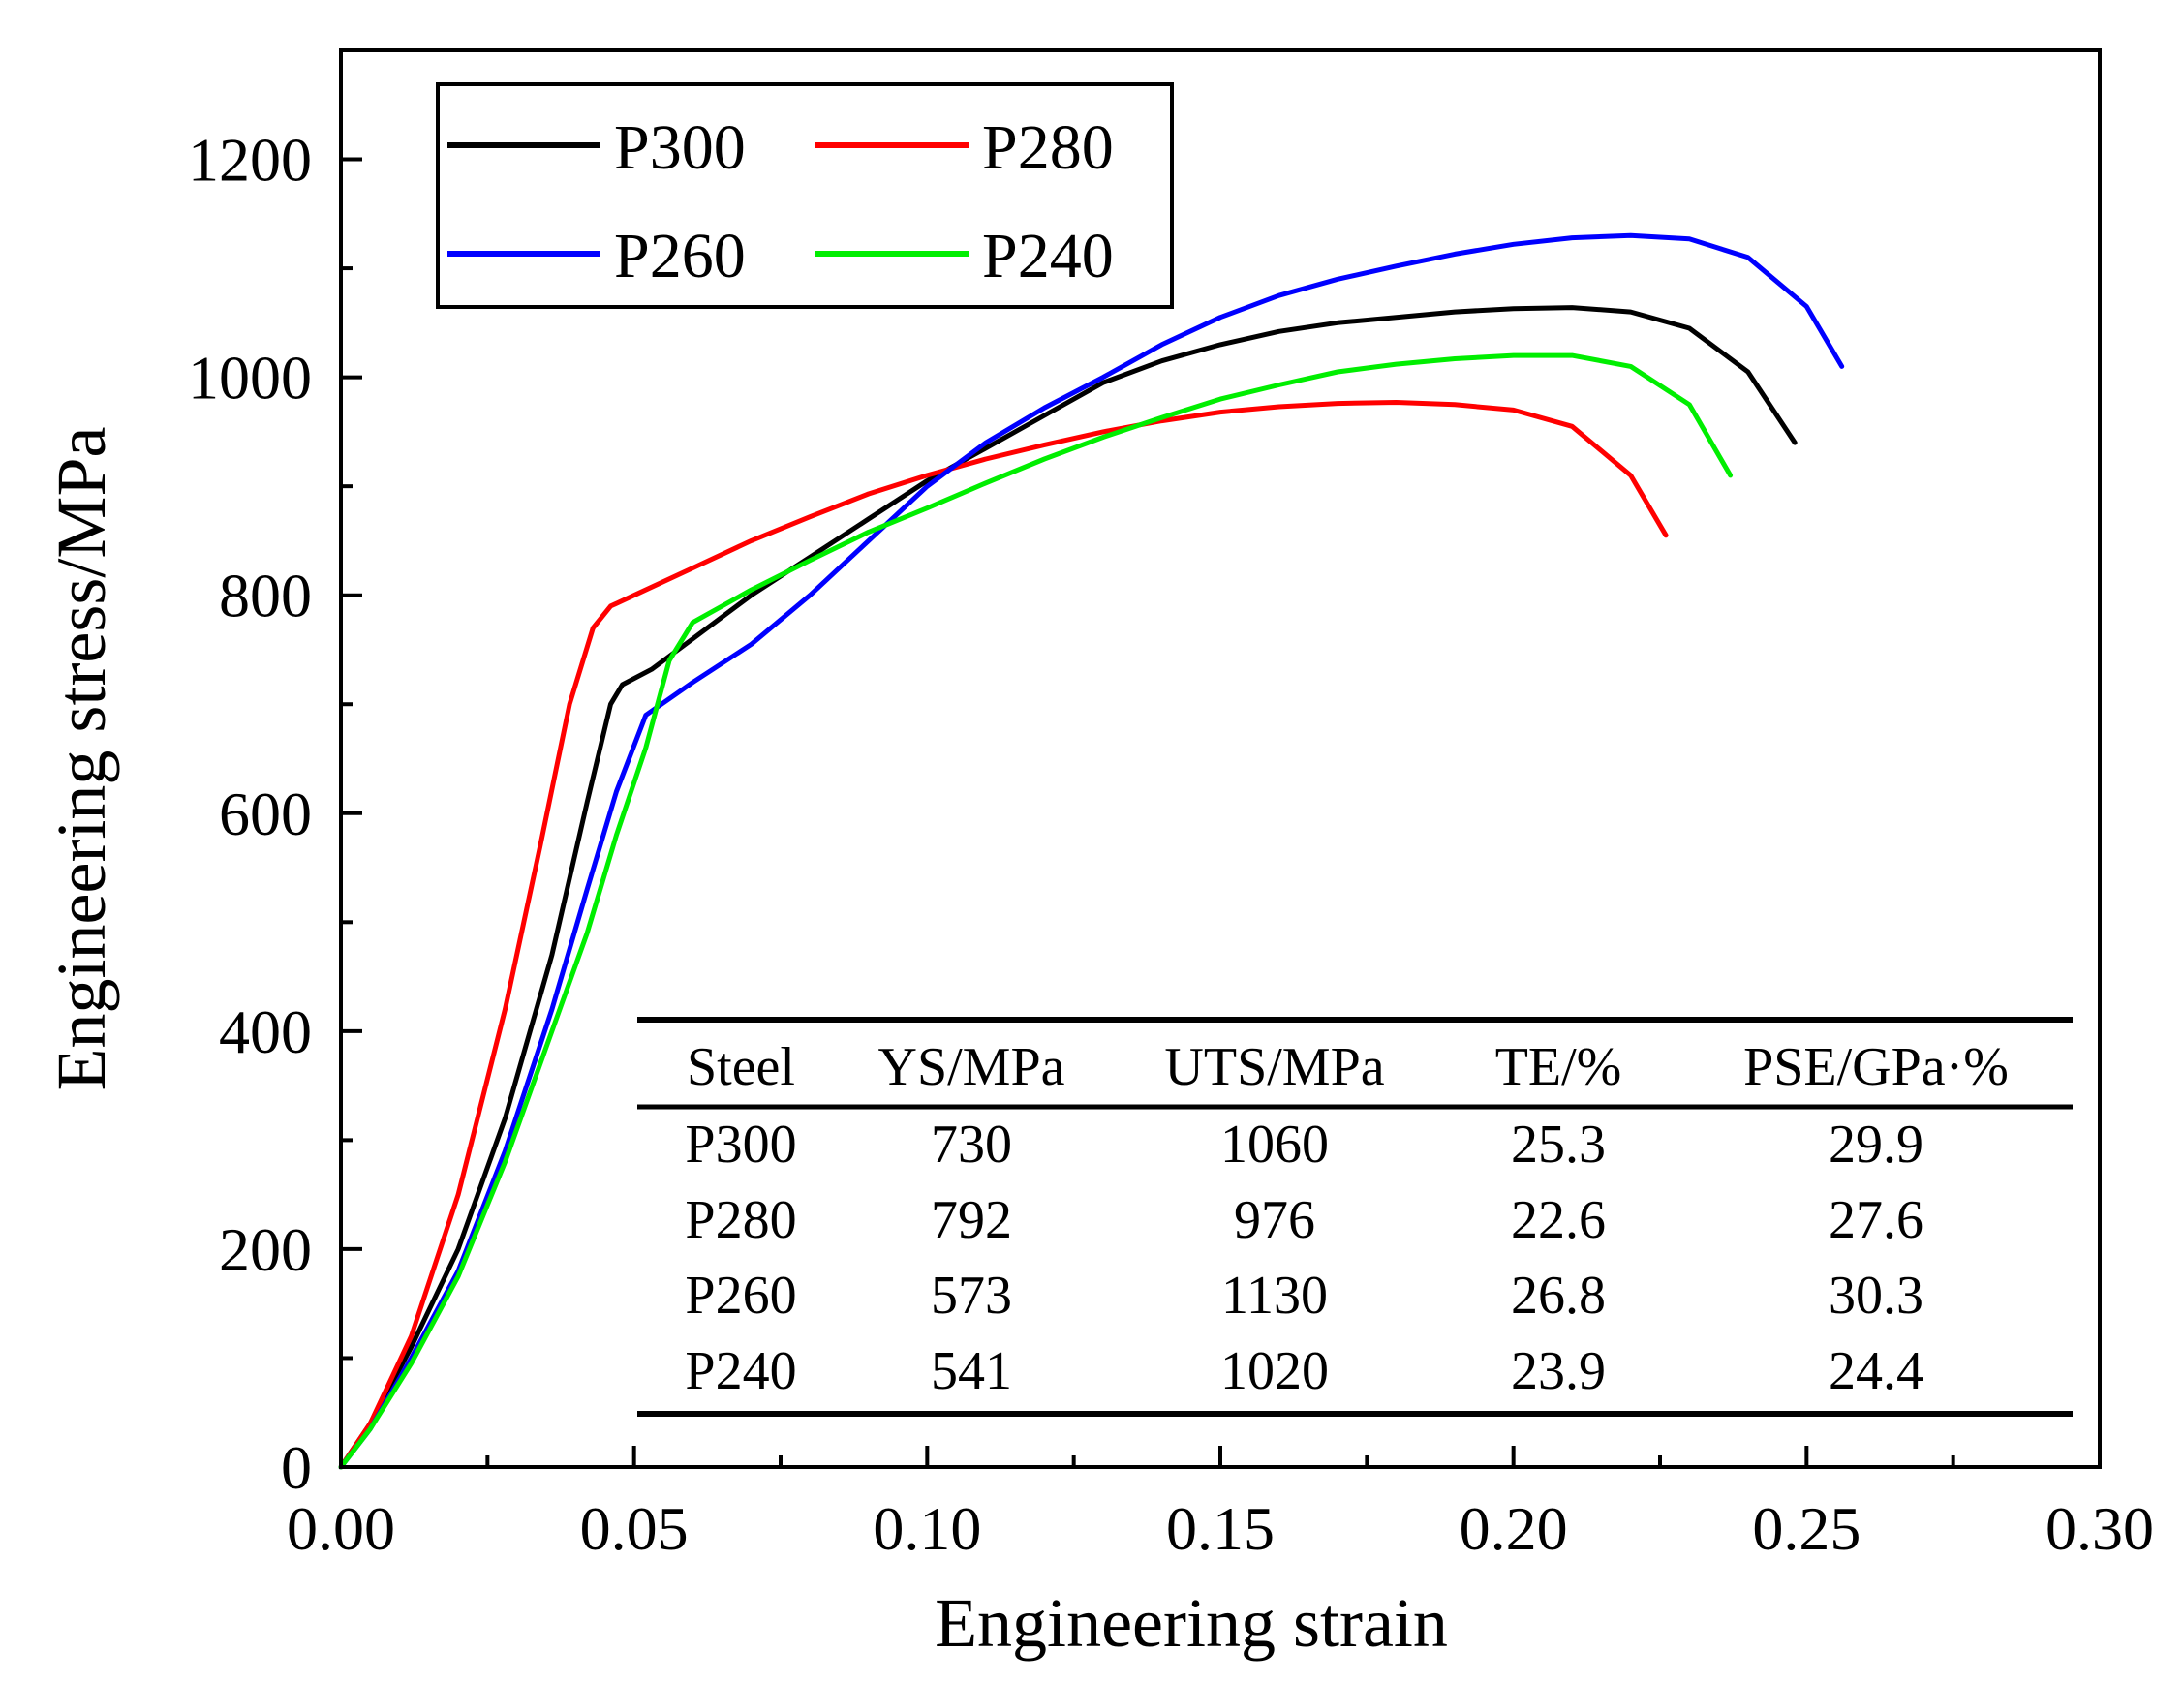  Describe the element at coordinates (741, 1220) in the screenshot. I see `table-cell: P280` at that location.